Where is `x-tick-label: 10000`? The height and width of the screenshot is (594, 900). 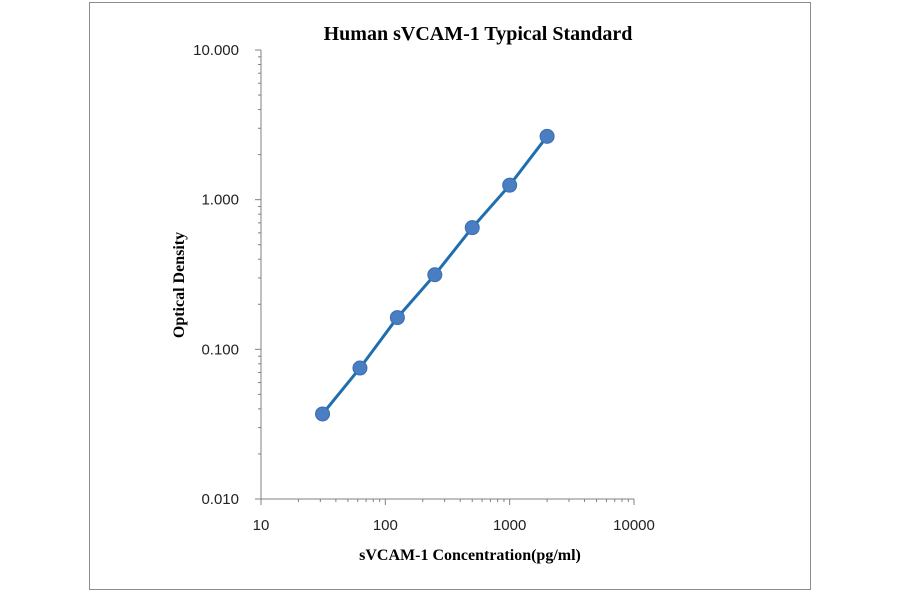
x-tick-label: 10000 is located at coordinates (634, 525).